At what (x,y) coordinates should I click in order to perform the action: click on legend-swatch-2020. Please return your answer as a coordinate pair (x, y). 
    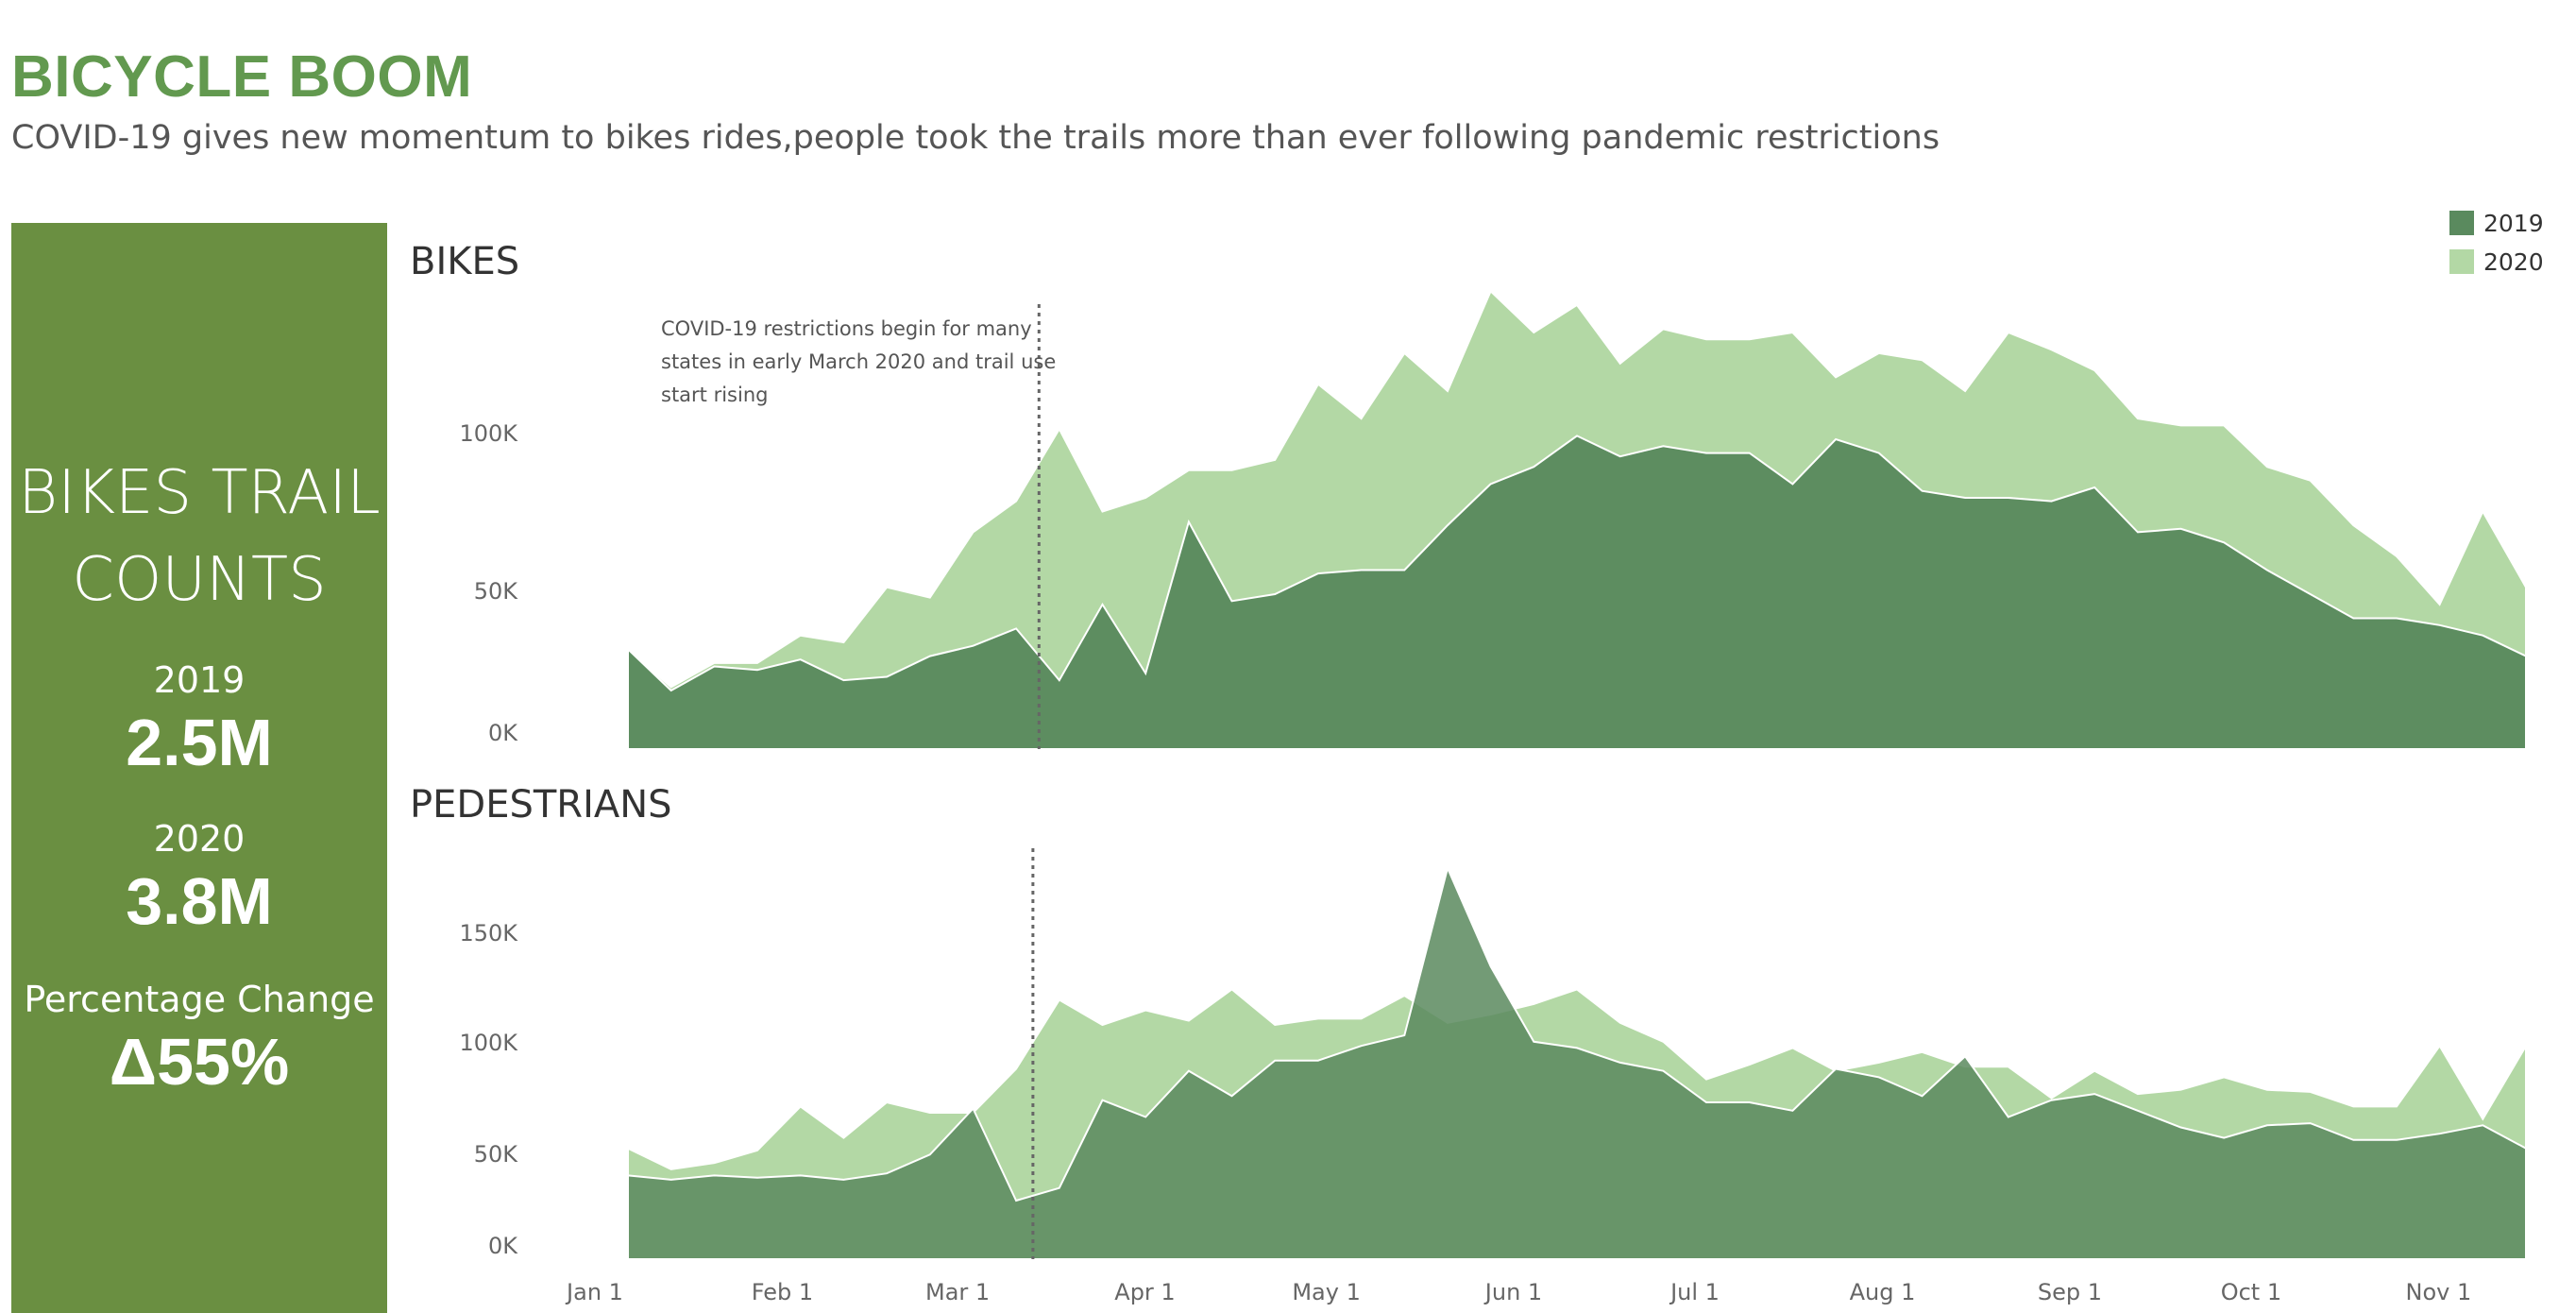
    Looking at the image, I should click on (2461, 261).